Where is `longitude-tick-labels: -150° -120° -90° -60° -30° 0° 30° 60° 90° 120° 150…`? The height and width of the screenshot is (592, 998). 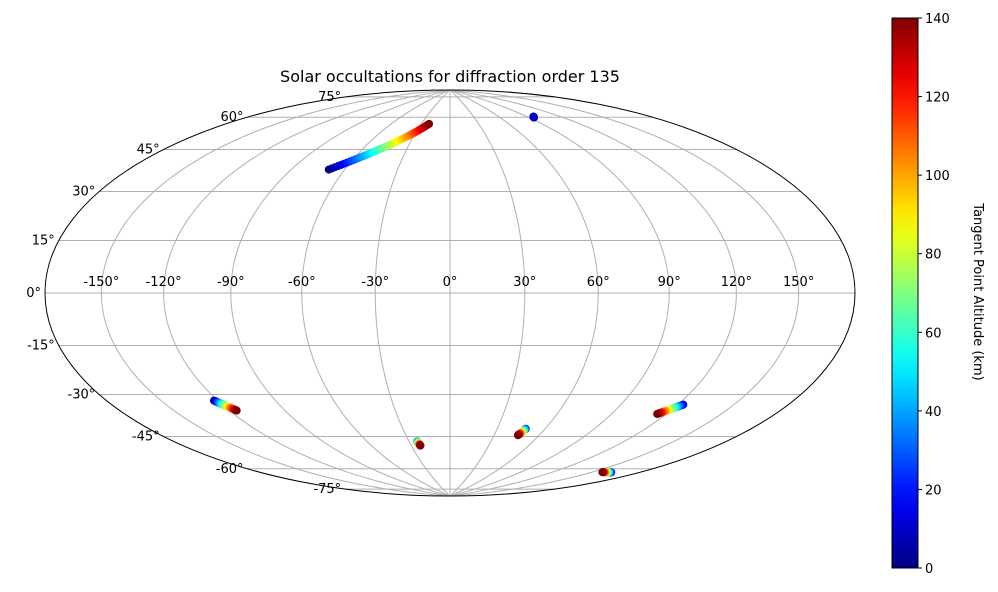
longitude-tick-labels: -150° -120° -90° -60° -30° 0° 30° 60° 90° 120° 150… is located at coordinates (448, 282).